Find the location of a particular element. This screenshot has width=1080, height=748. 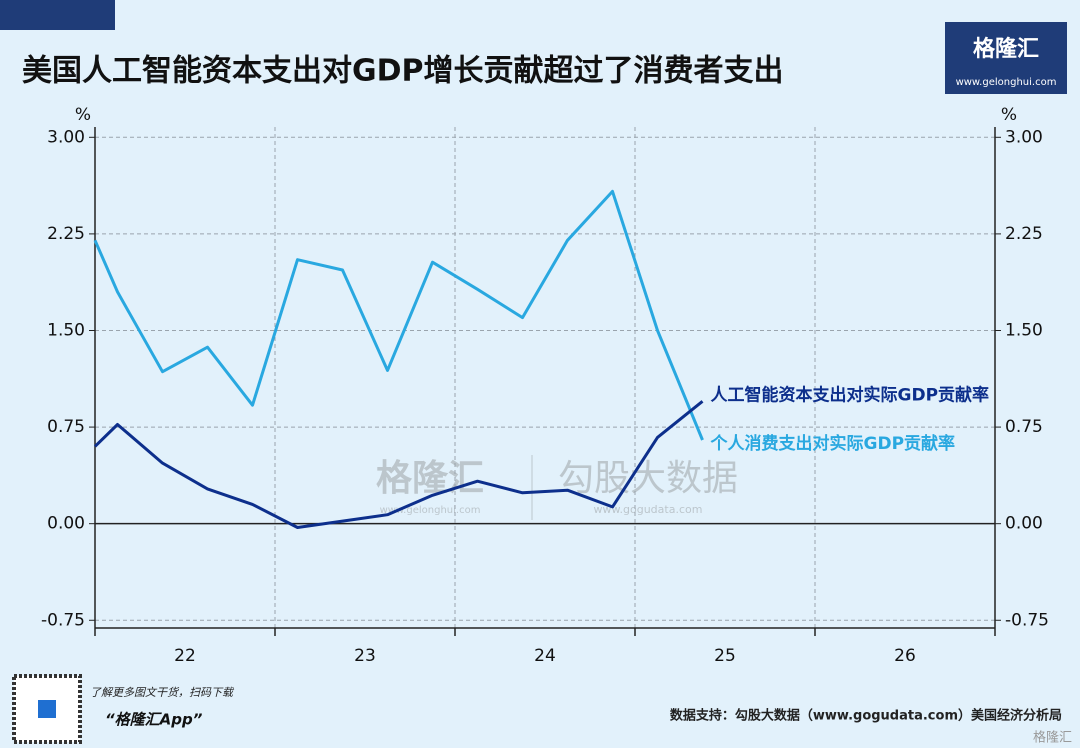

y2-tick-label: 2.25 is located at coordinates (1024, 234).